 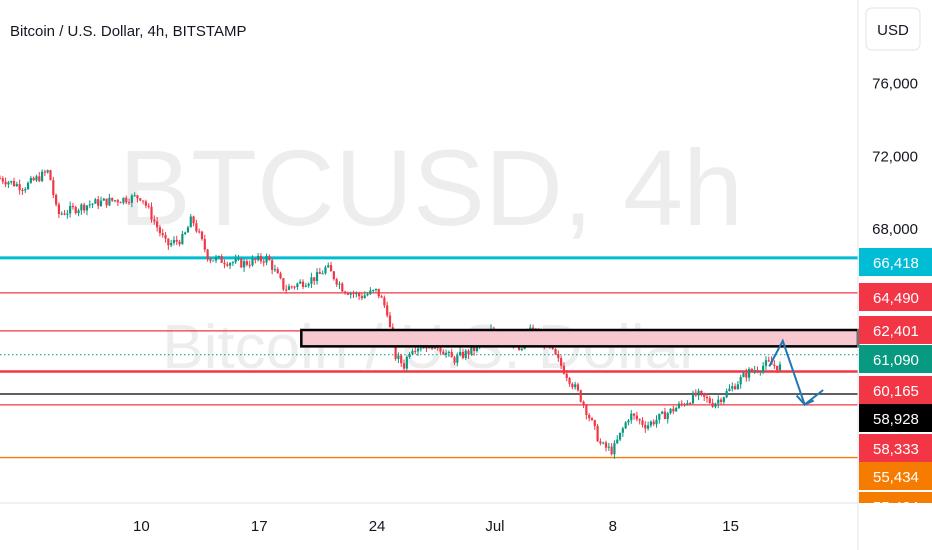 I want to click on price-tag: 66,418, so click(x=895, y=262).